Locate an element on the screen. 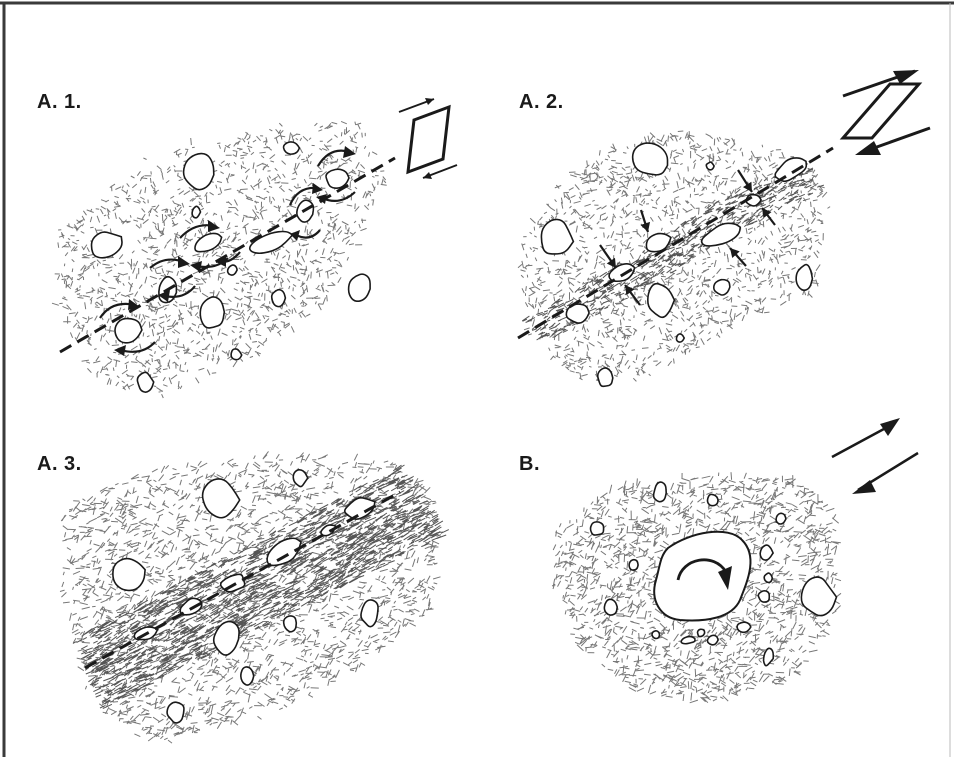 This screenshot has height=757, width=954. panel-label-a1: A. 1. is located at coordinates (59, 102).